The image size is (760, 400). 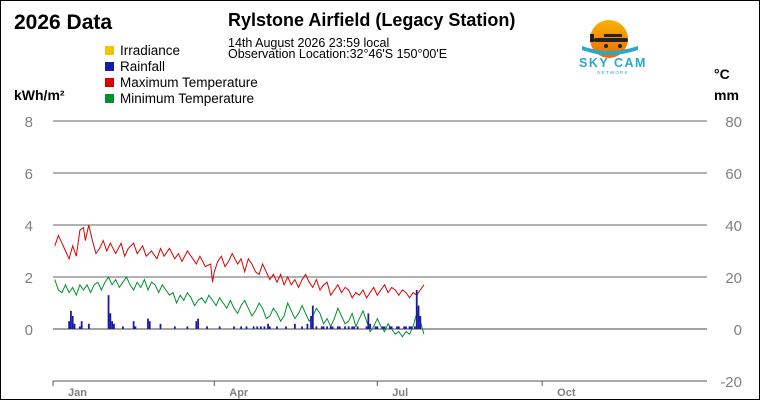 I want to click on y-right-tick-label: 80, so click(x=733, y=122).